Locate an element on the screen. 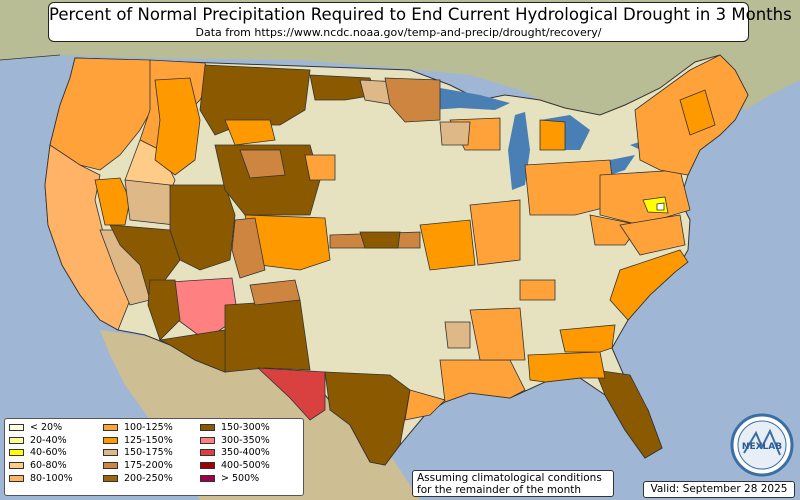  legend-item: 100-125% is located at coordinates (138, 427).